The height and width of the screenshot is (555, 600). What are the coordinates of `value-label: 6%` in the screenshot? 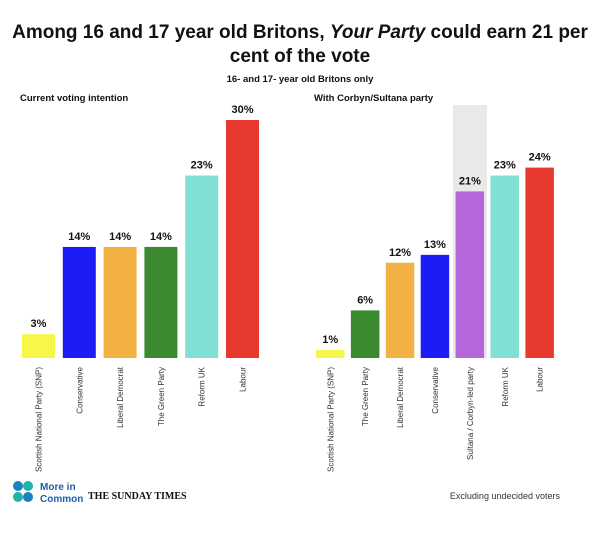 It's located at (365, 300).